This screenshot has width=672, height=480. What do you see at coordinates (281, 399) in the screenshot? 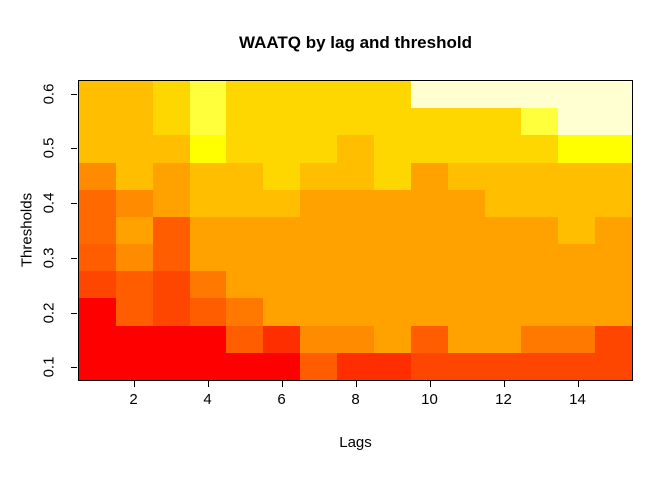
I see `x-tick-label: 6` at bounding box center [281, 399].